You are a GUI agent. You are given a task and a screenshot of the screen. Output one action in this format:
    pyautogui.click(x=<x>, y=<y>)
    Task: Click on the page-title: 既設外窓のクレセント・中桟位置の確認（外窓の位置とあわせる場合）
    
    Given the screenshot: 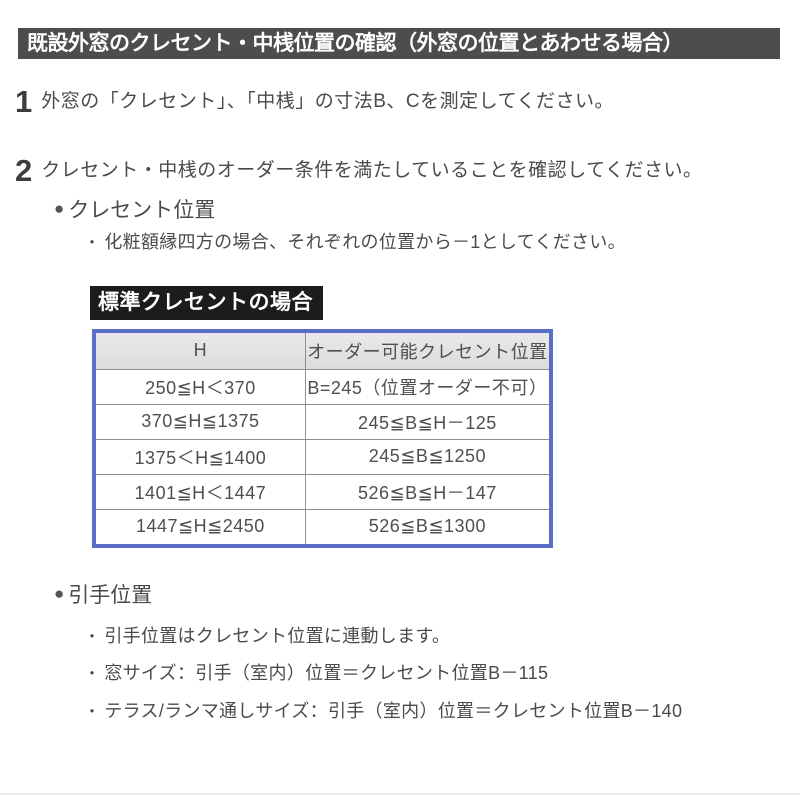 What is the action you would take?
    pyautogui.click(x=399, y=43)
    